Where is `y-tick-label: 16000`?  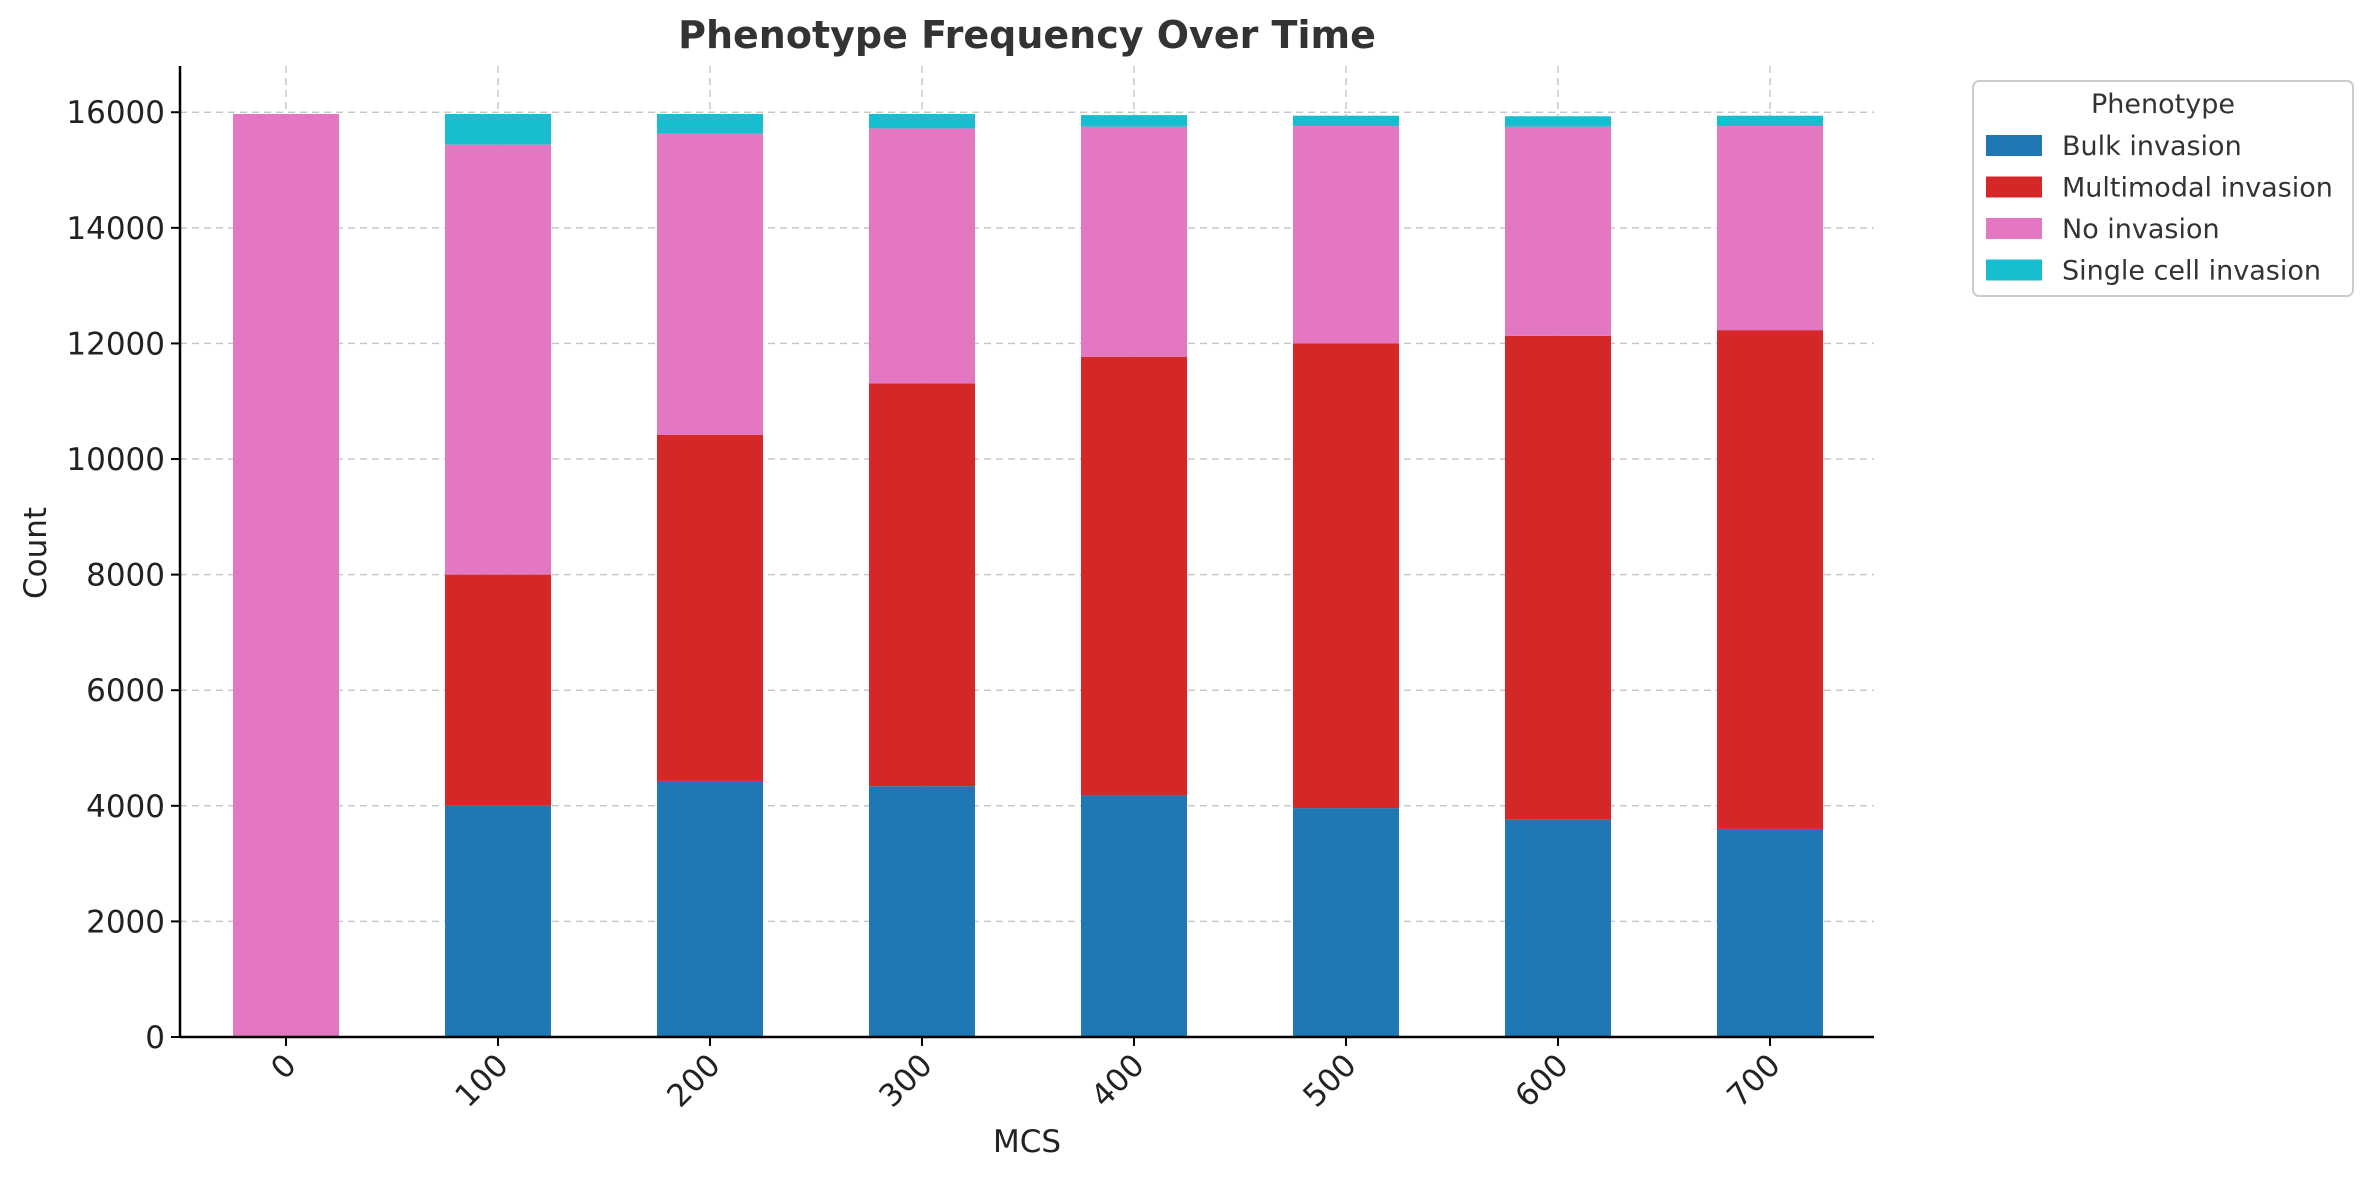
y-tick-label: 16000 is located at coordinates (115, 113).